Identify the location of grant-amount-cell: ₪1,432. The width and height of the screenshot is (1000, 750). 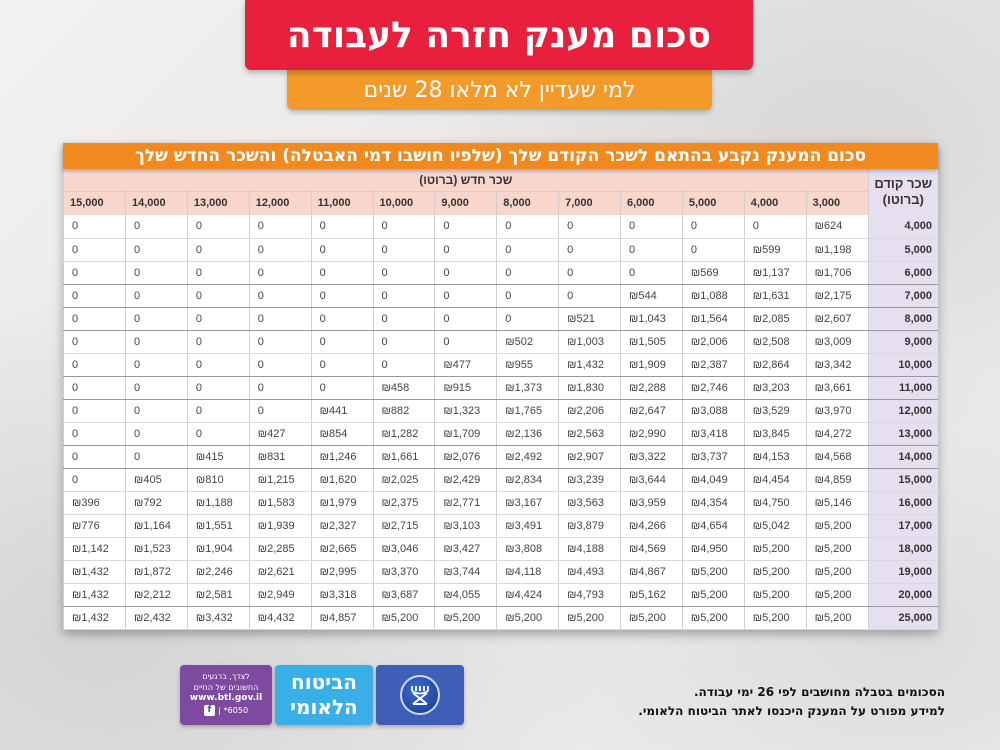
(94, 595).